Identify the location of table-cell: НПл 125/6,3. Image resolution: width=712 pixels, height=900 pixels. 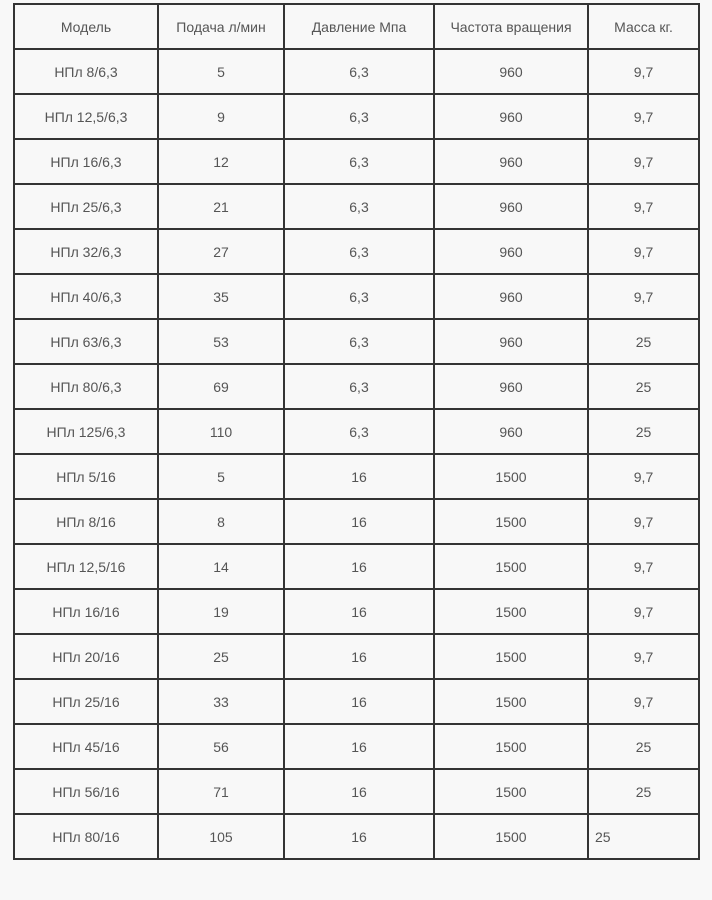
(86, 431).